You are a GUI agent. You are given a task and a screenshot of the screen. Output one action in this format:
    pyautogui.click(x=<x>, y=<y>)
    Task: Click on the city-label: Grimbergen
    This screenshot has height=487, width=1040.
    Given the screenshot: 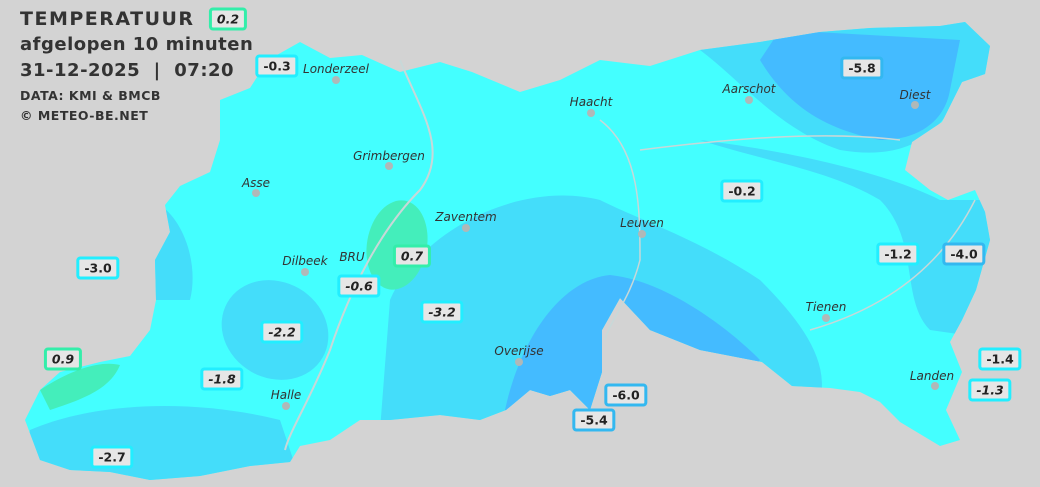 What is the action you would take?
    pyautogui.click(x=389, y=156)
    